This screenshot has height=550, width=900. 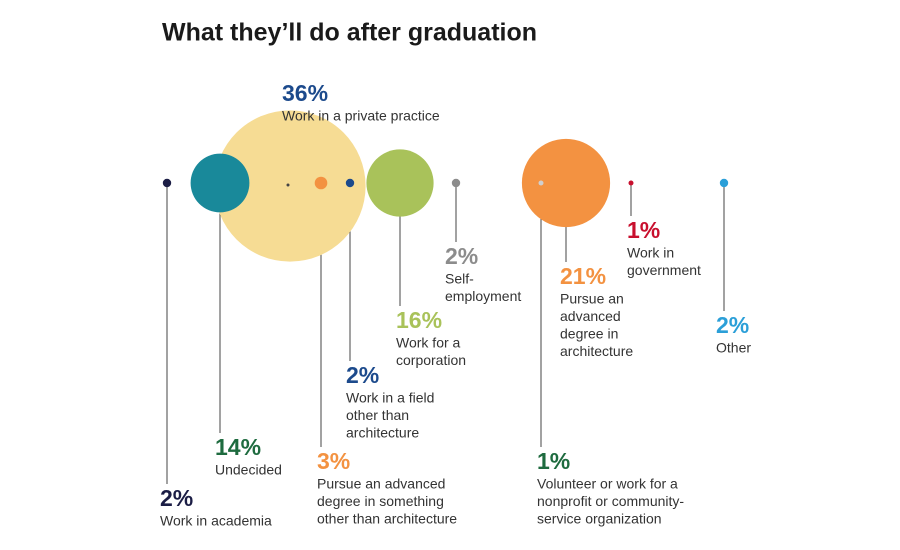 What do you see at coordinates (333, 461) in the screenshot?
I see `value-label: 3%` at bounding box center [333, 461].